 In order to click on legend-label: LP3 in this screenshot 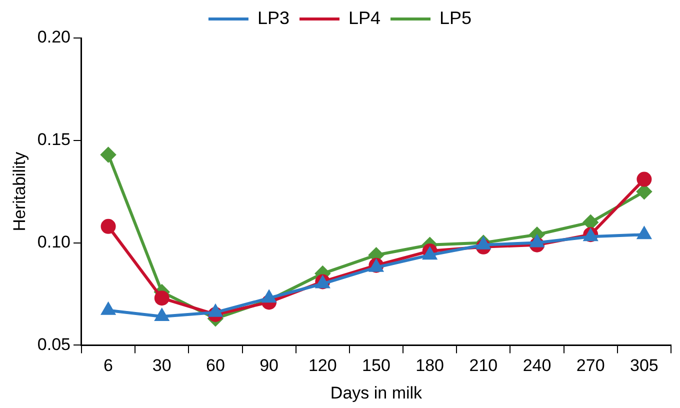, I will do `click(273, 18)`.